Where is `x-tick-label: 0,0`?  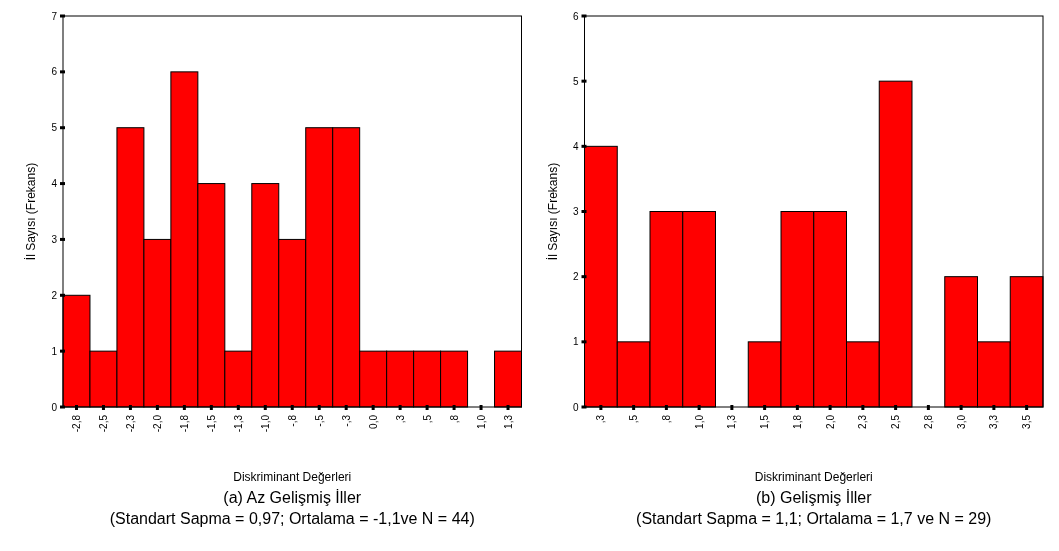 x-tick-label: 0,0 is located at coordinates (373, 421).